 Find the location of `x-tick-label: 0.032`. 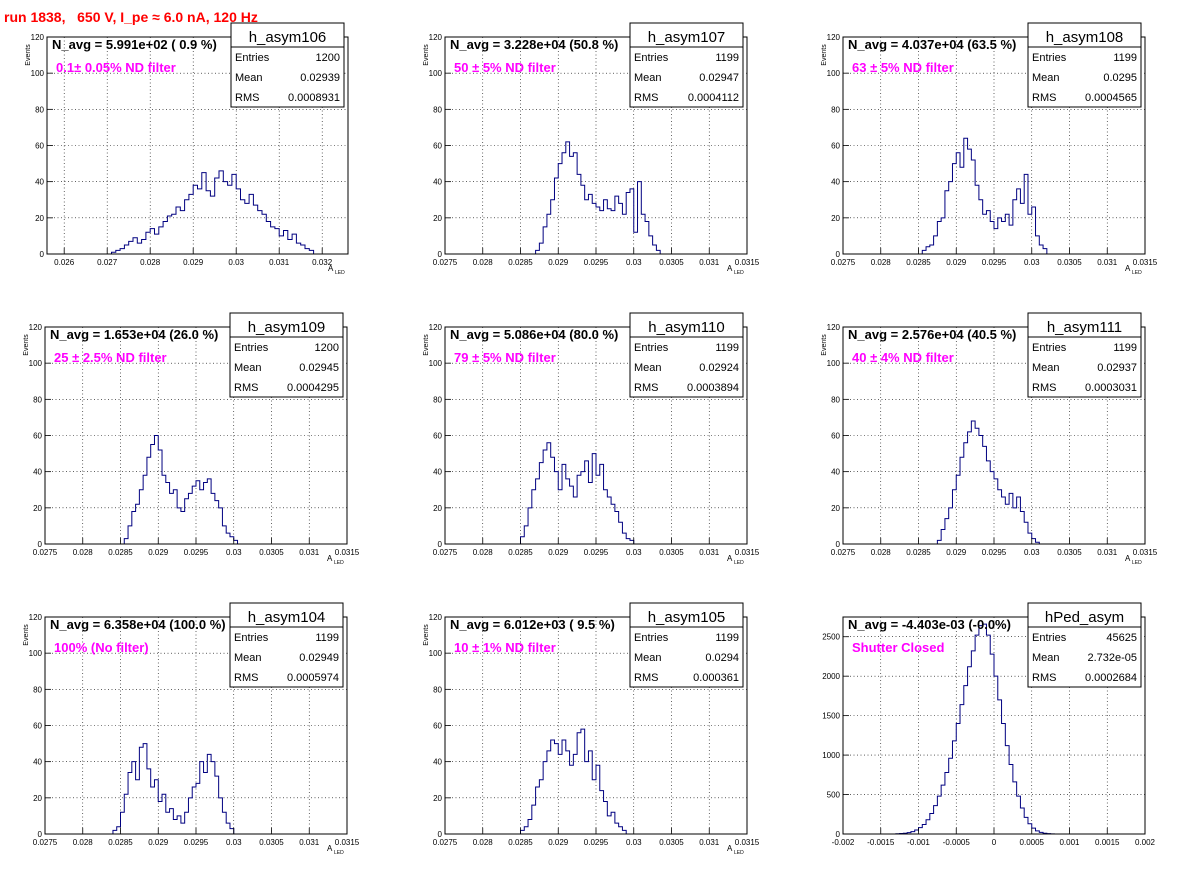

x-tick-label: 0.032 is located at coordinates (322, 262).